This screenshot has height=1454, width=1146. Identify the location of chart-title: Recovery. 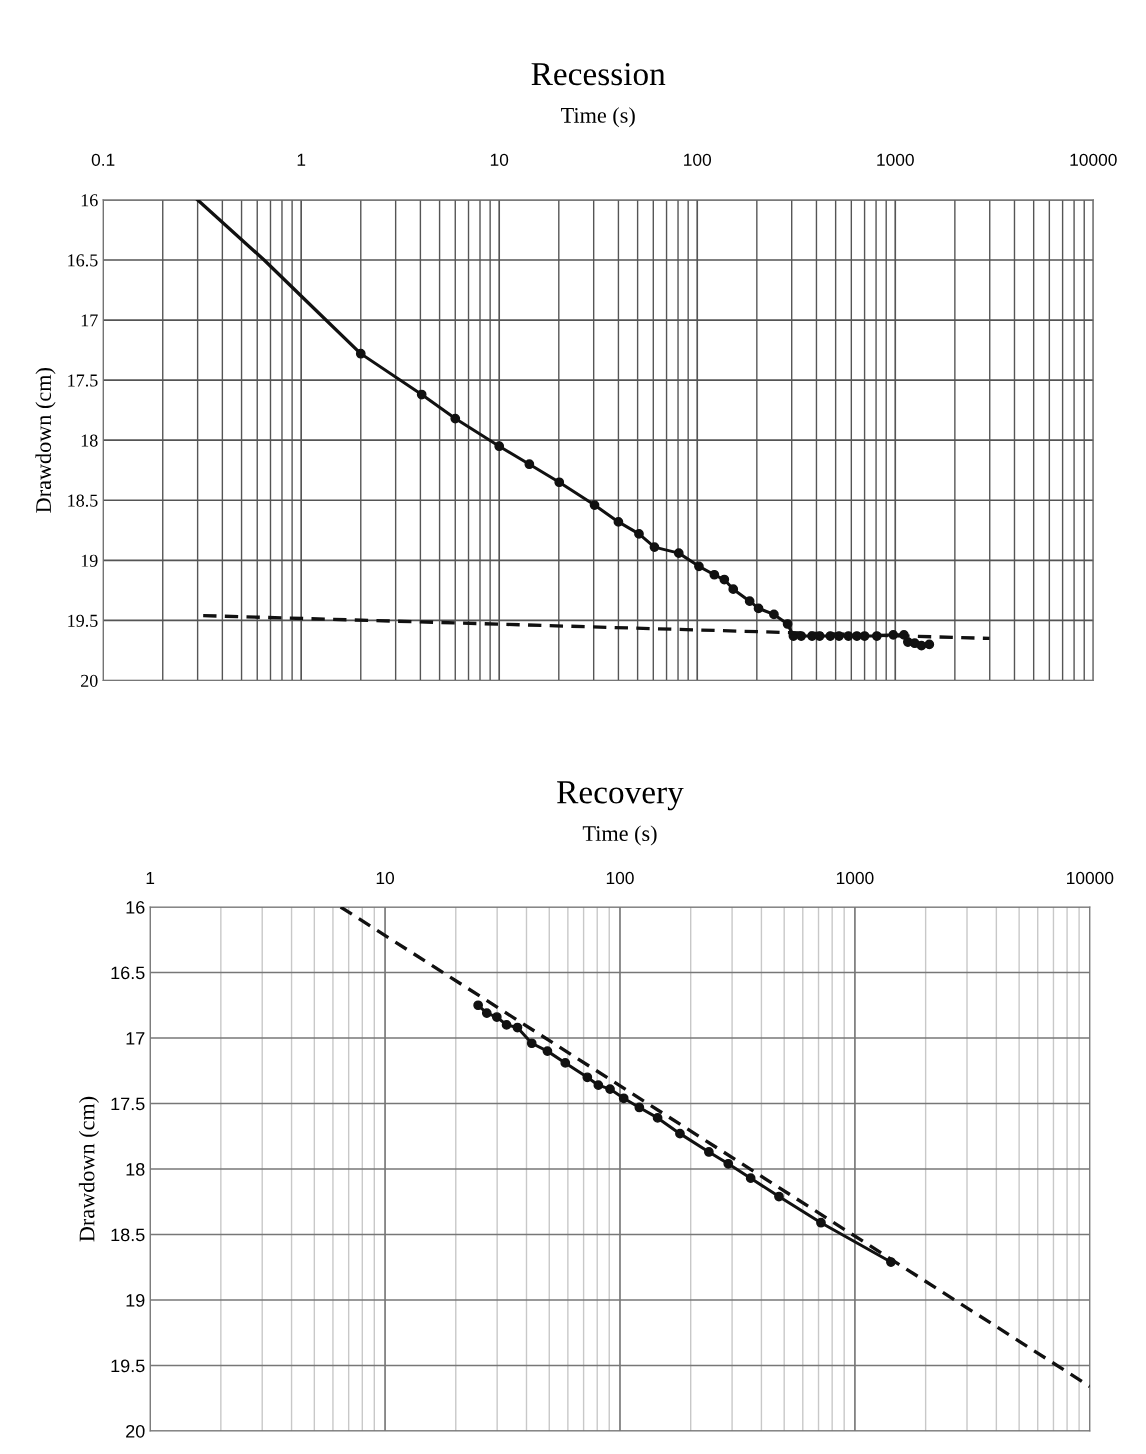
(620, 796).